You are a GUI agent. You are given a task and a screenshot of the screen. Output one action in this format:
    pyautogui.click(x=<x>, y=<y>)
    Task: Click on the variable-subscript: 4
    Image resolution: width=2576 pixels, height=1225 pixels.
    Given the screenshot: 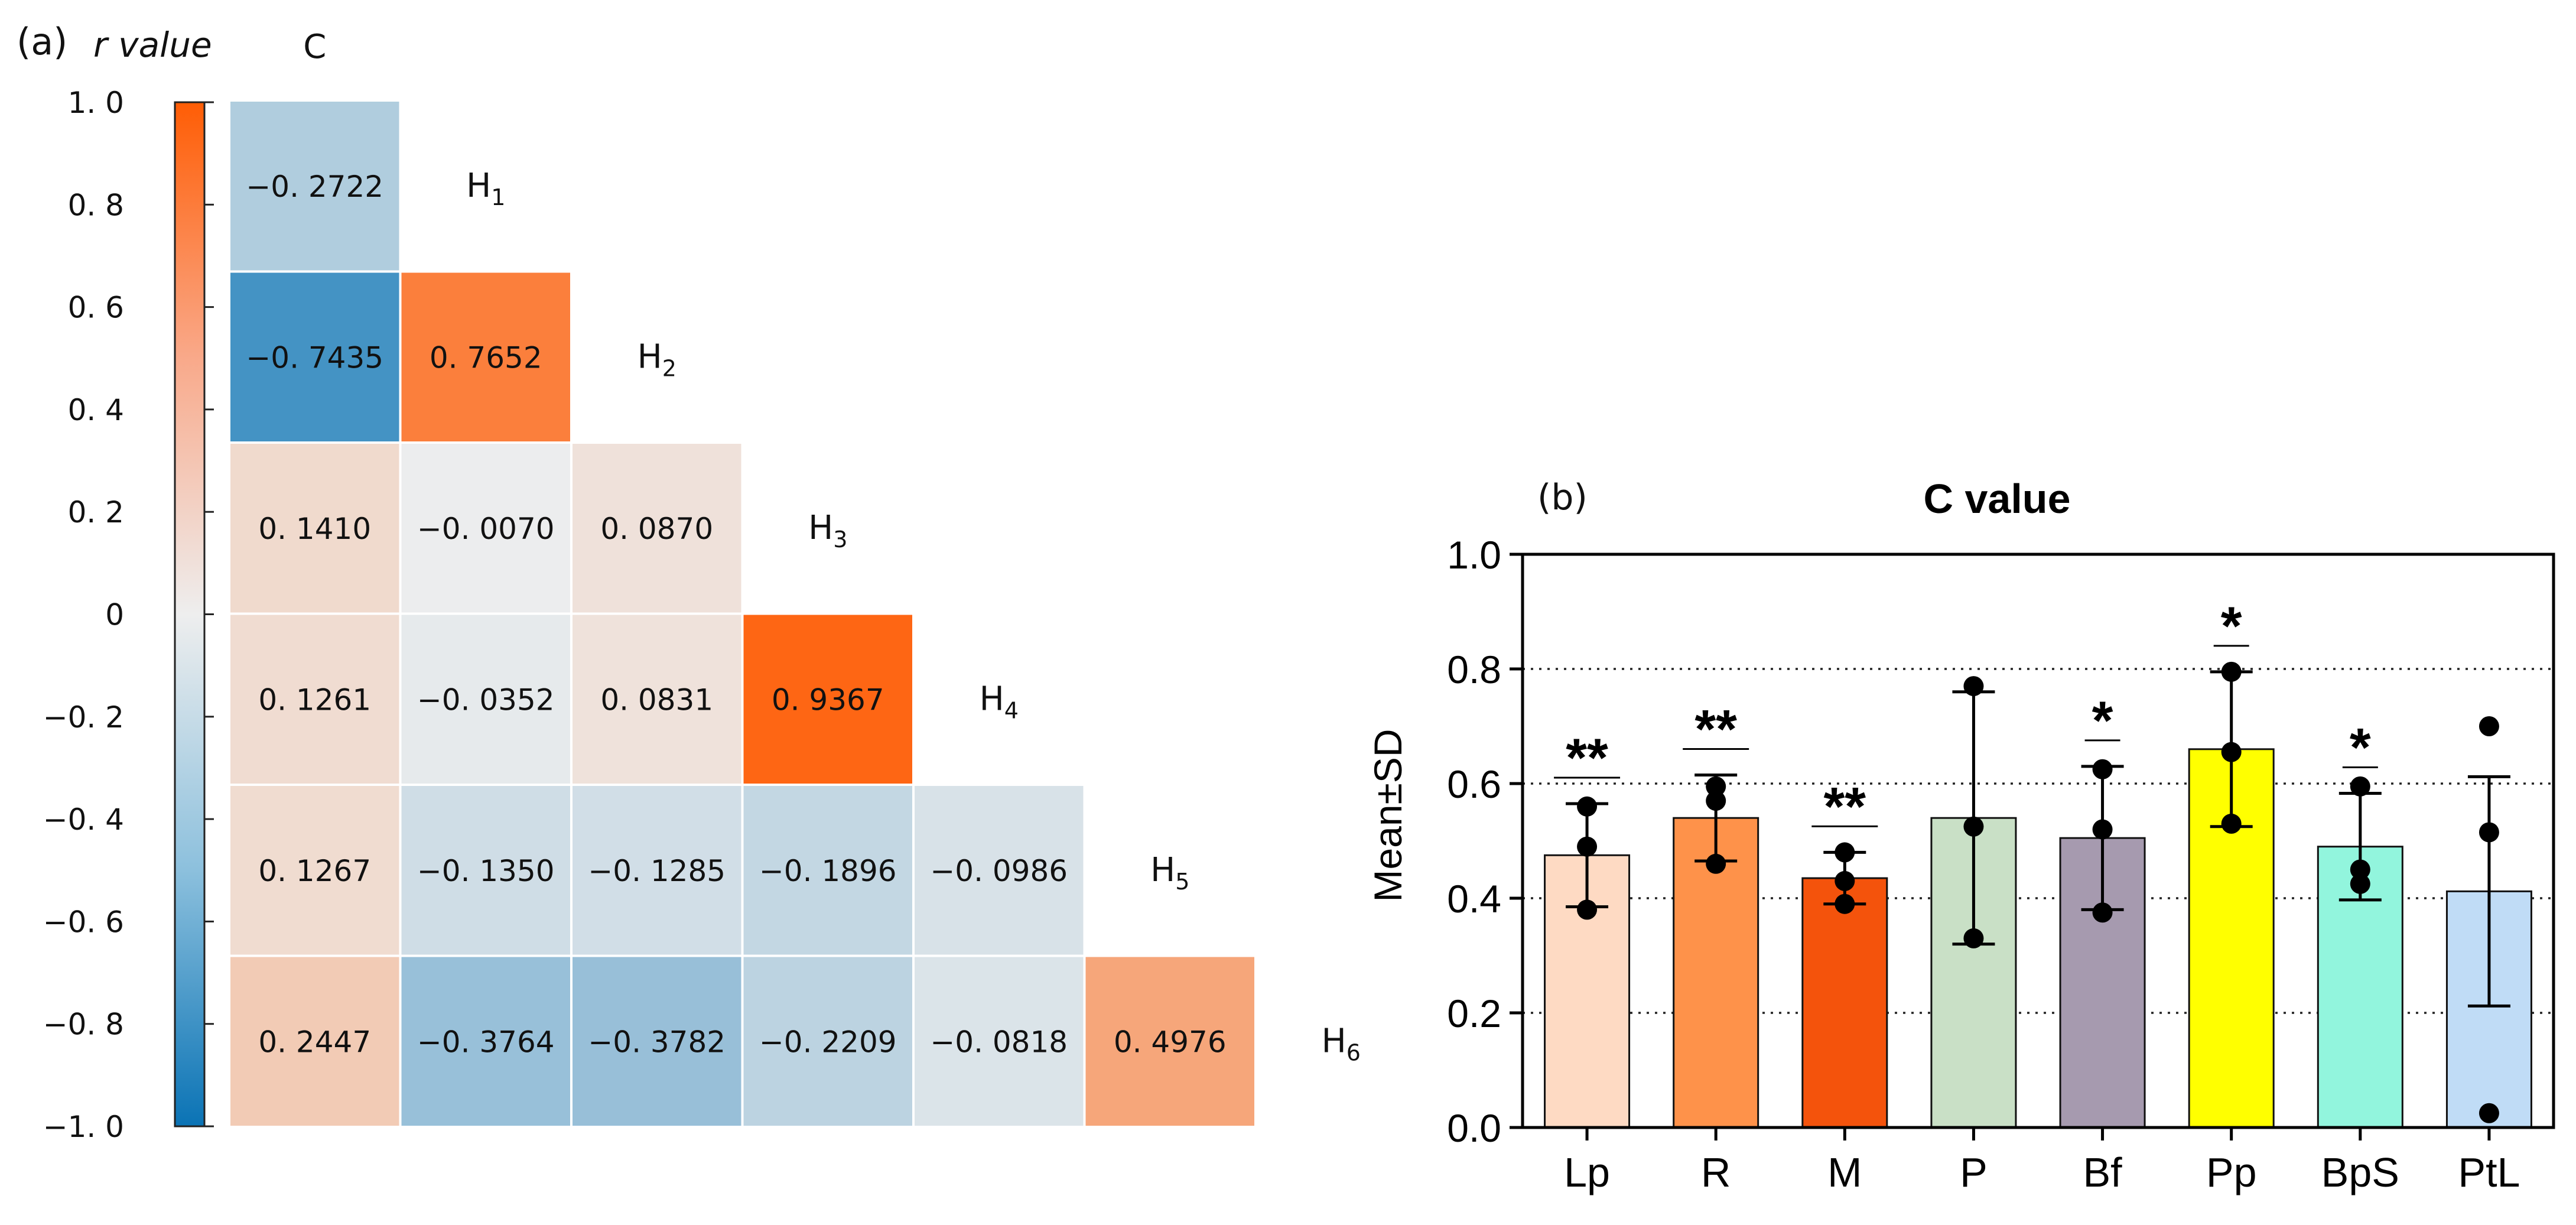 What is the action you would take?
    pyautogui.click(x=1012, y=710)
    